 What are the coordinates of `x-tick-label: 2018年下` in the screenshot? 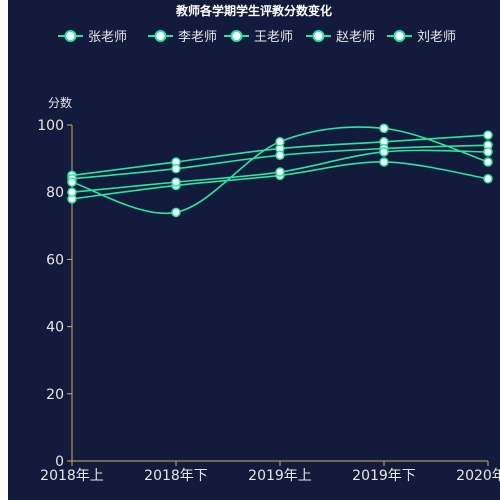 It's located at (176, 476).